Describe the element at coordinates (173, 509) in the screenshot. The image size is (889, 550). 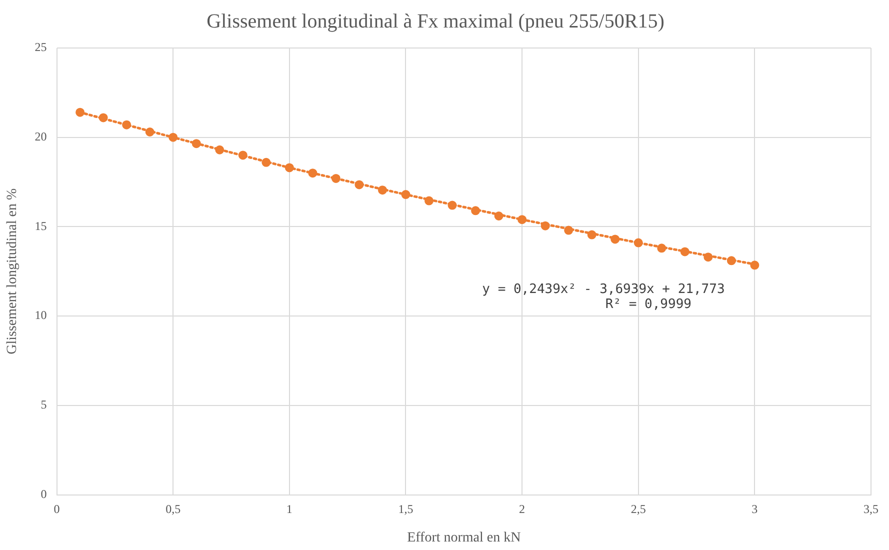
I see `x-tick-label: 0,5` at that location.